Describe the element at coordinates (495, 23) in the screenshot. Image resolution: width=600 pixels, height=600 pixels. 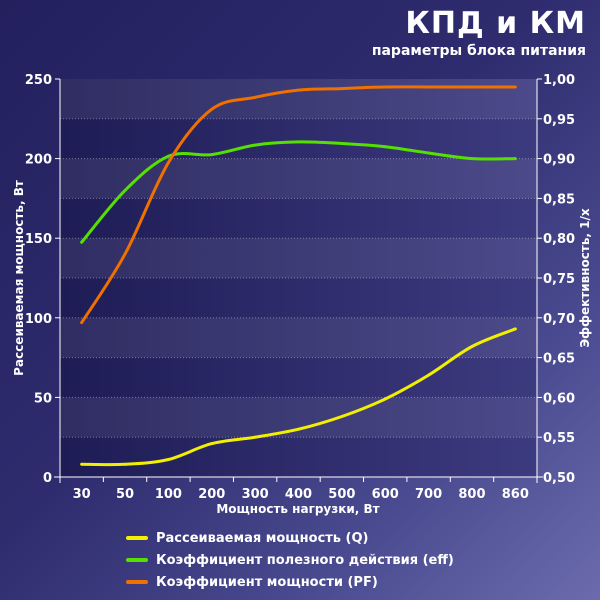
I see `chart-title: КПД и КМ` at that location.